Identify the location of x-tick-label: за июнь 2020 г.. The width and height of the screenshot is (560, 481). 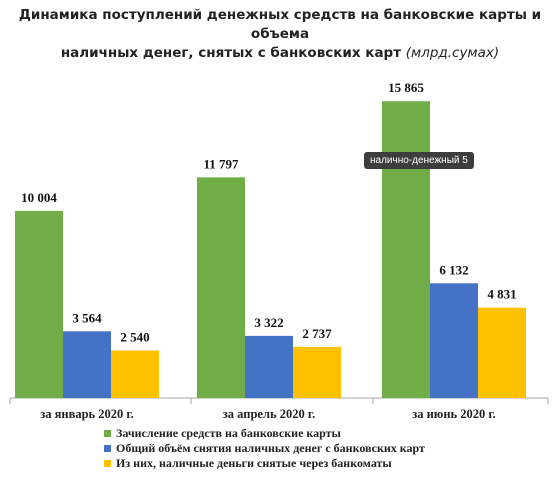
(454, 414).